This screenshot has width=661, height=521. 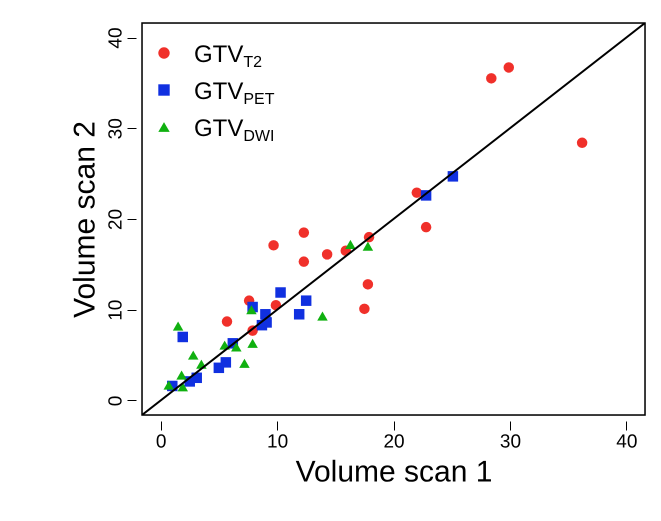 What do you see at coordinates (511, 442) in the screenshot?
I see `x-tick-label: 30` at bounding box center [511, 442].